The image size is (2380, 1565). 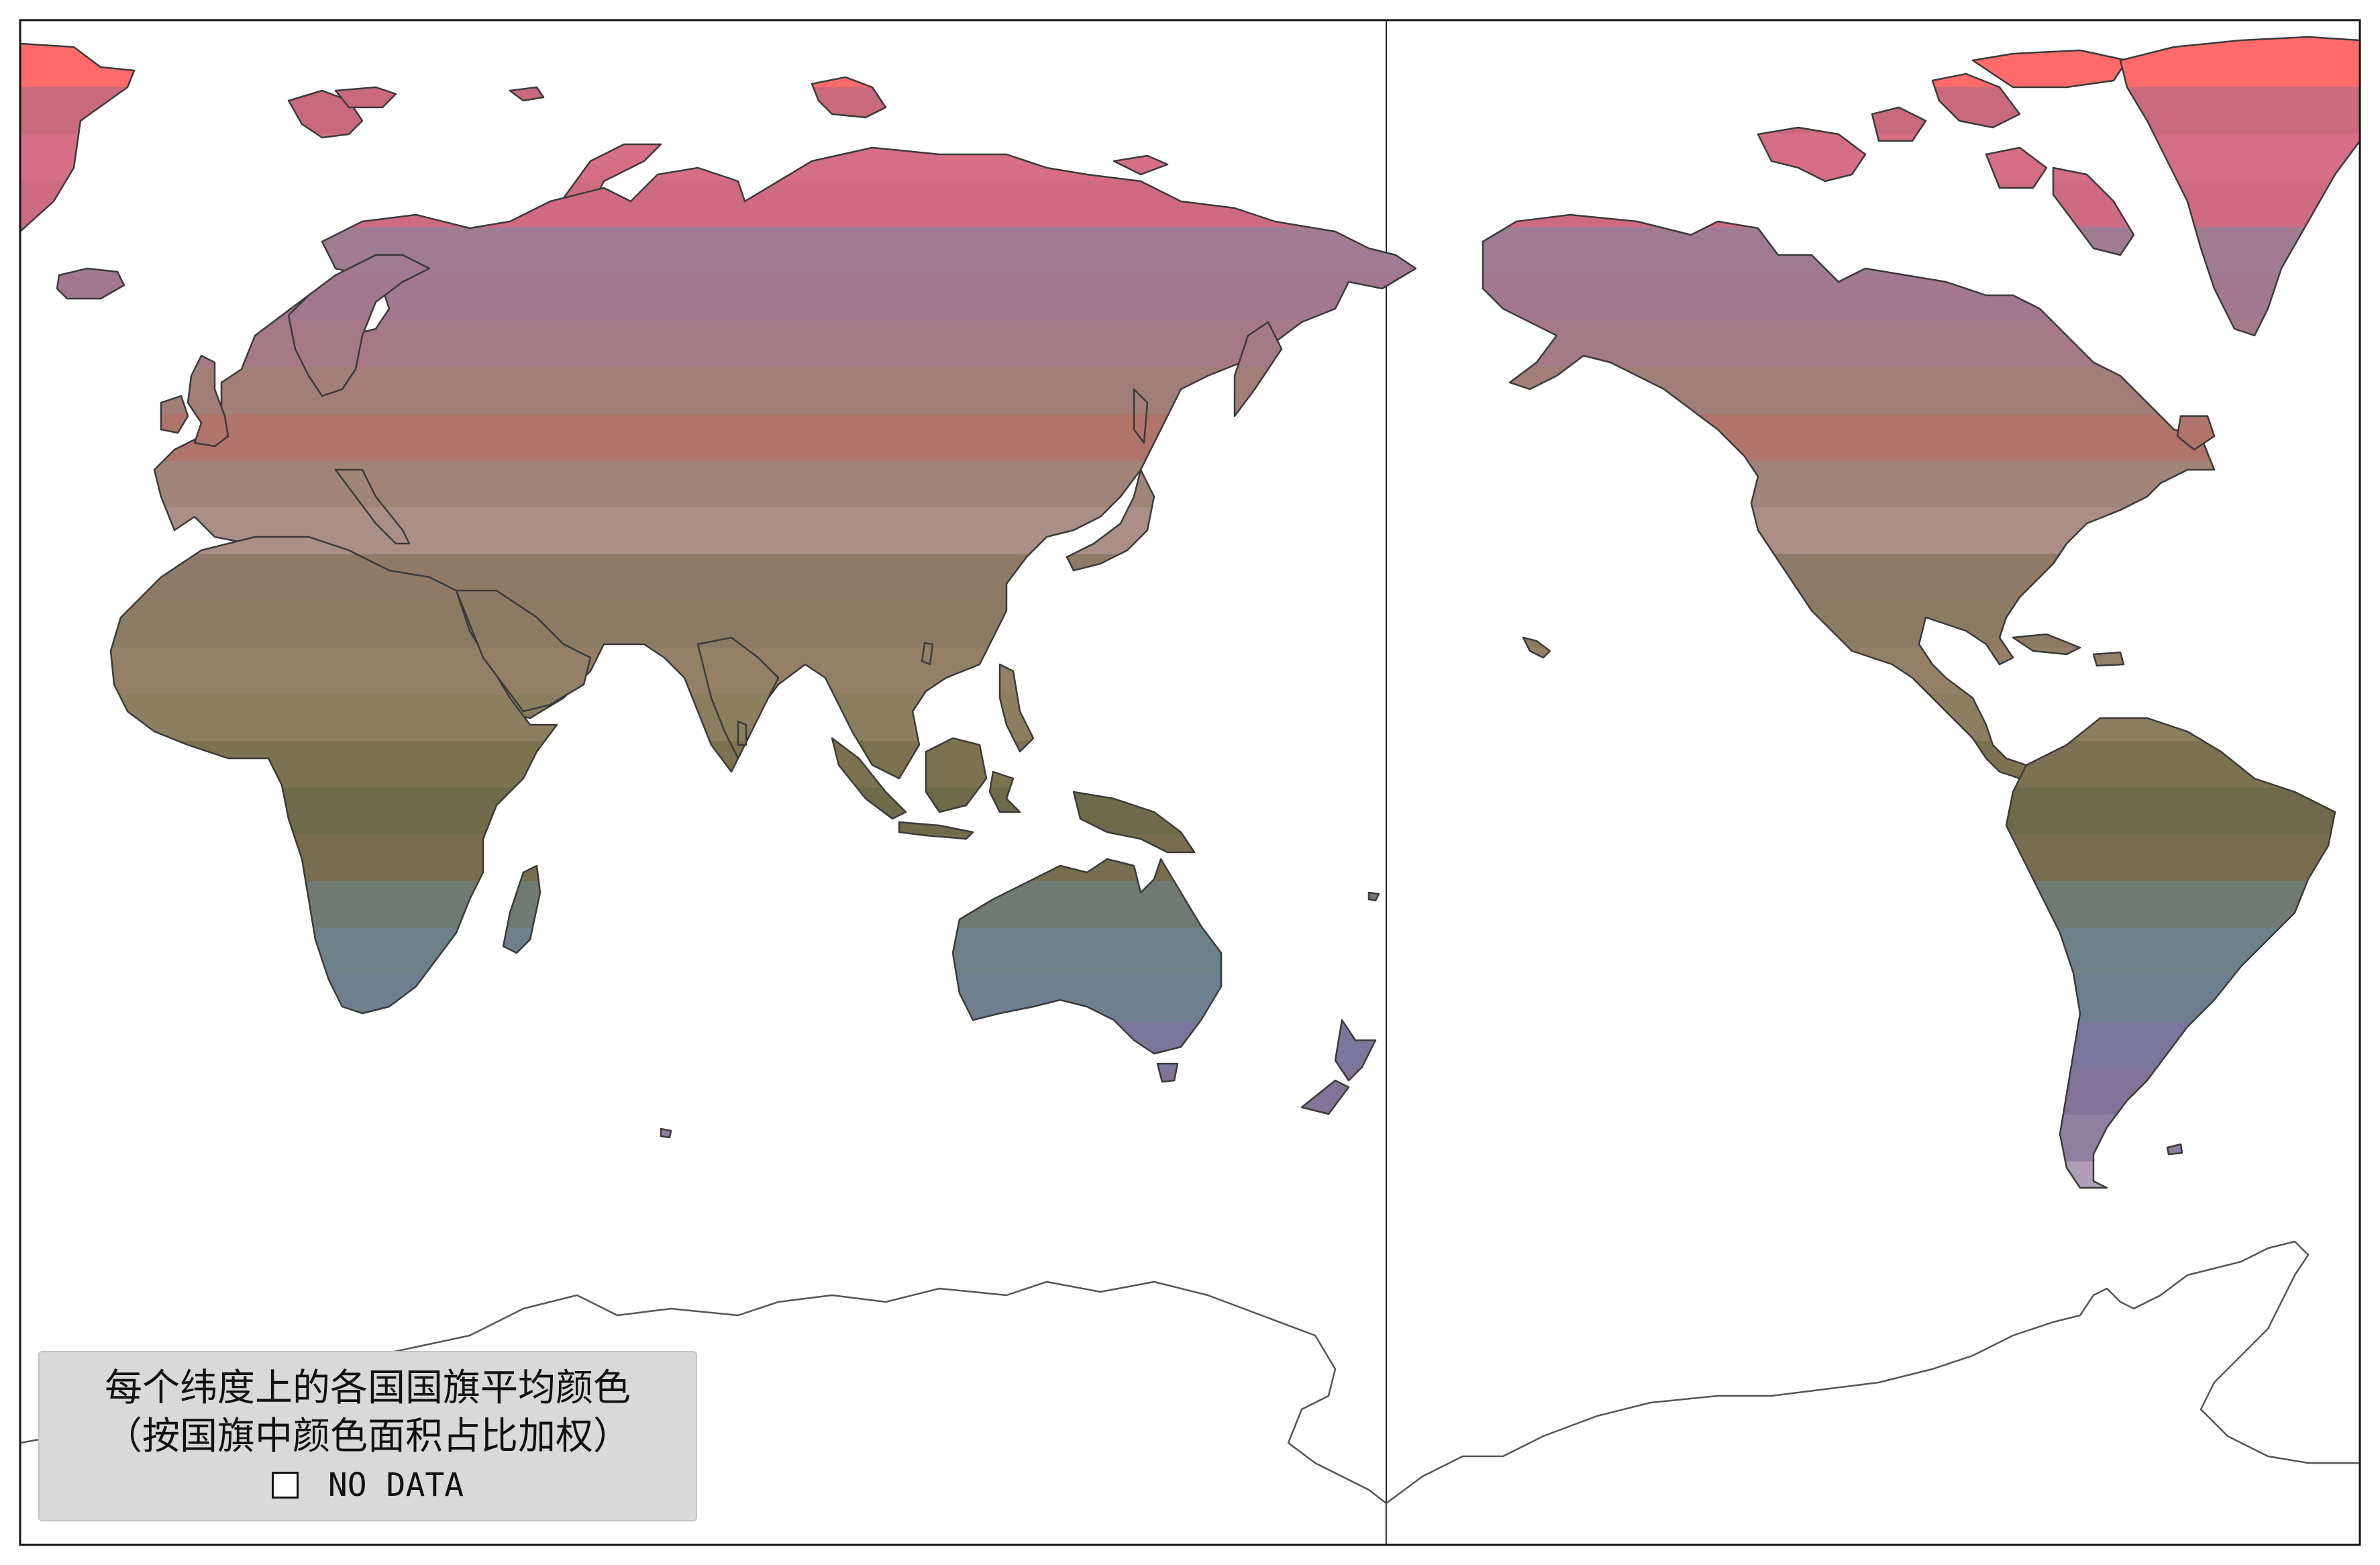 What do you see at coordinates (1849, 500) in the screenshot?
I see `north-america` at bounding box center [1849, 500].